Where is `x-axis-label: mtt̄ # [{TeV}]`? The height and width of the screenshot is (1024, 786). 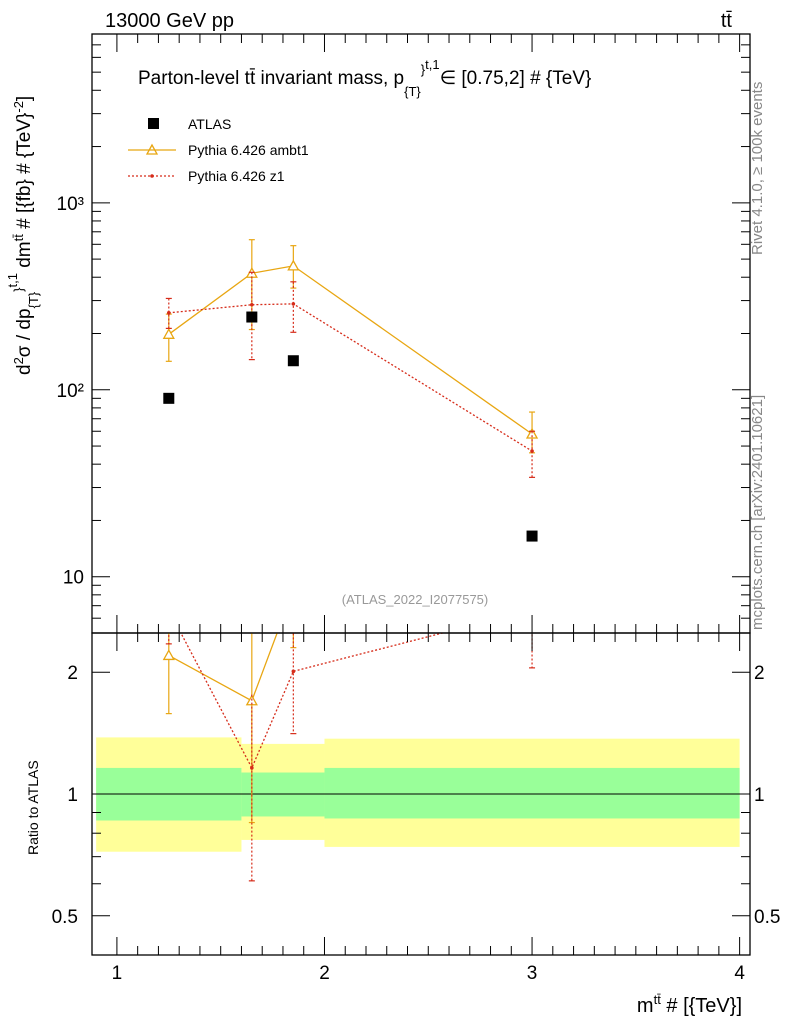
x-axis-label: mtt̄ # [{TeV}] is located at coordinates (689, 1004).